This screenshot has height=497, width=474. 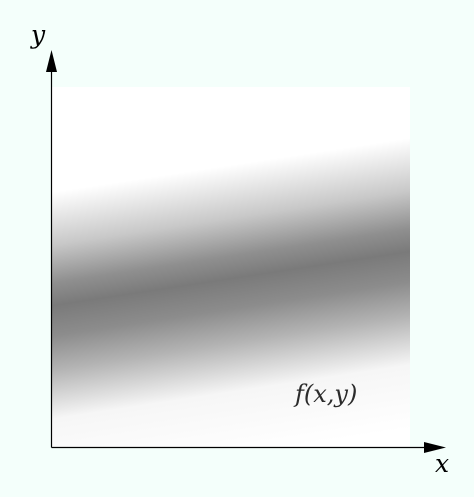 What do you see at coordinates (442, 463) in the screenshot?
I see `x-axis-label: x` at bounding box center [442, 463].